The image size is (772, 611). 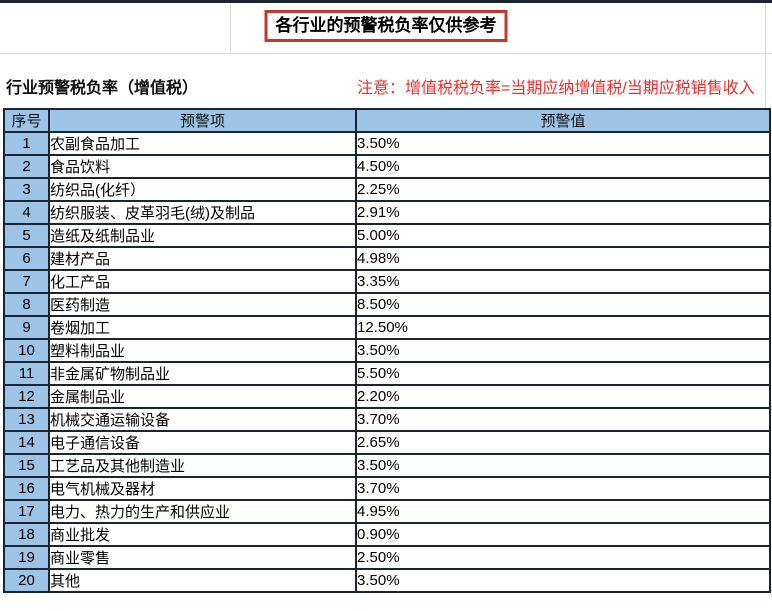 I want to click on row-number-cell: 10, so click(x=26, y=350).